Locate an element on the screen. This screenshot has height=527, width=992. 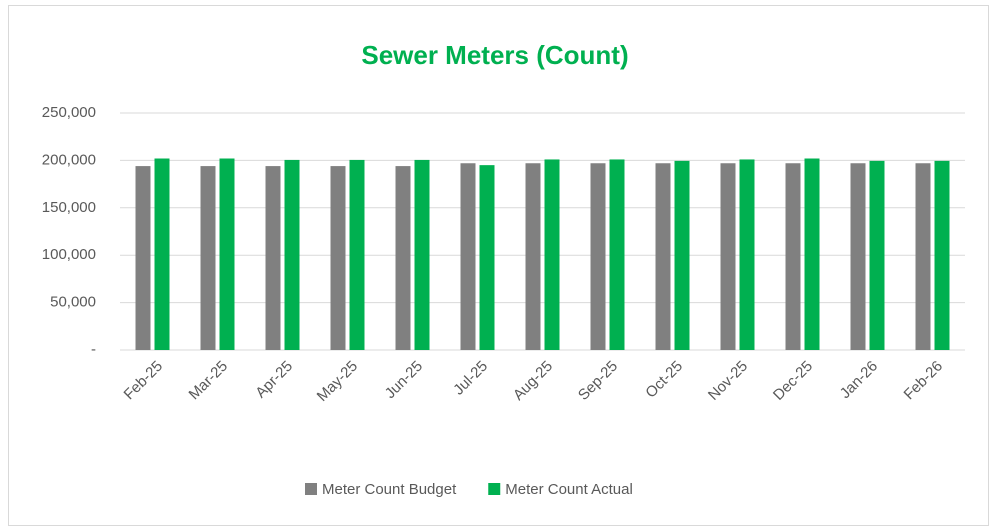
chart-title: Sewer Meters (Count) is located at coordinates (494, 55).